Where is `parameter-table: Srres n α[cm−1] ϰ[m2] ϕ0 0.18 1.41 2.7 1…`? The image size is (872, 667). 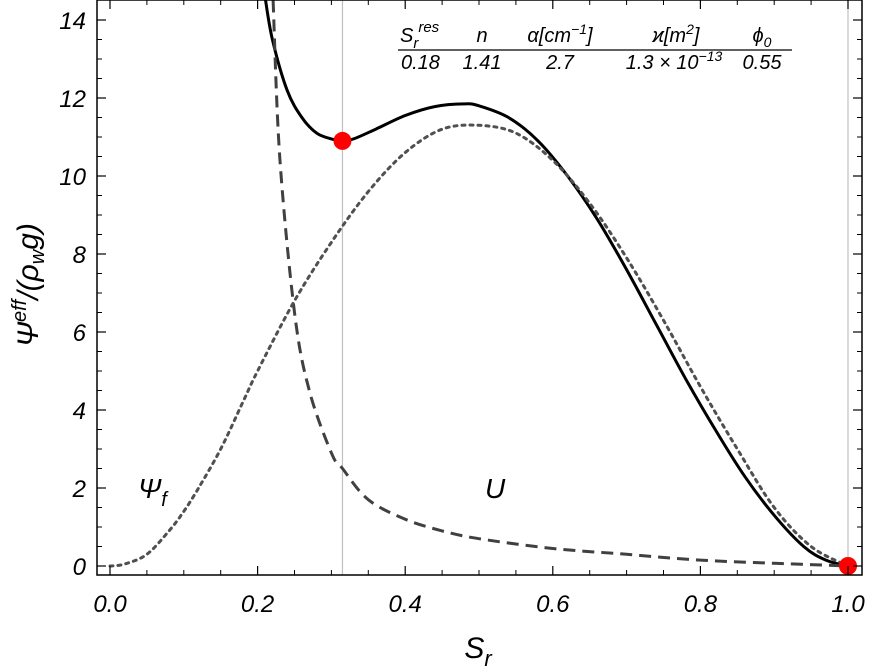 parameter-table: Srres n α[cm−1] ϰ[m2] ϕ0 0.18 1.41 2.7 1… is located at coordinates (595, 46).